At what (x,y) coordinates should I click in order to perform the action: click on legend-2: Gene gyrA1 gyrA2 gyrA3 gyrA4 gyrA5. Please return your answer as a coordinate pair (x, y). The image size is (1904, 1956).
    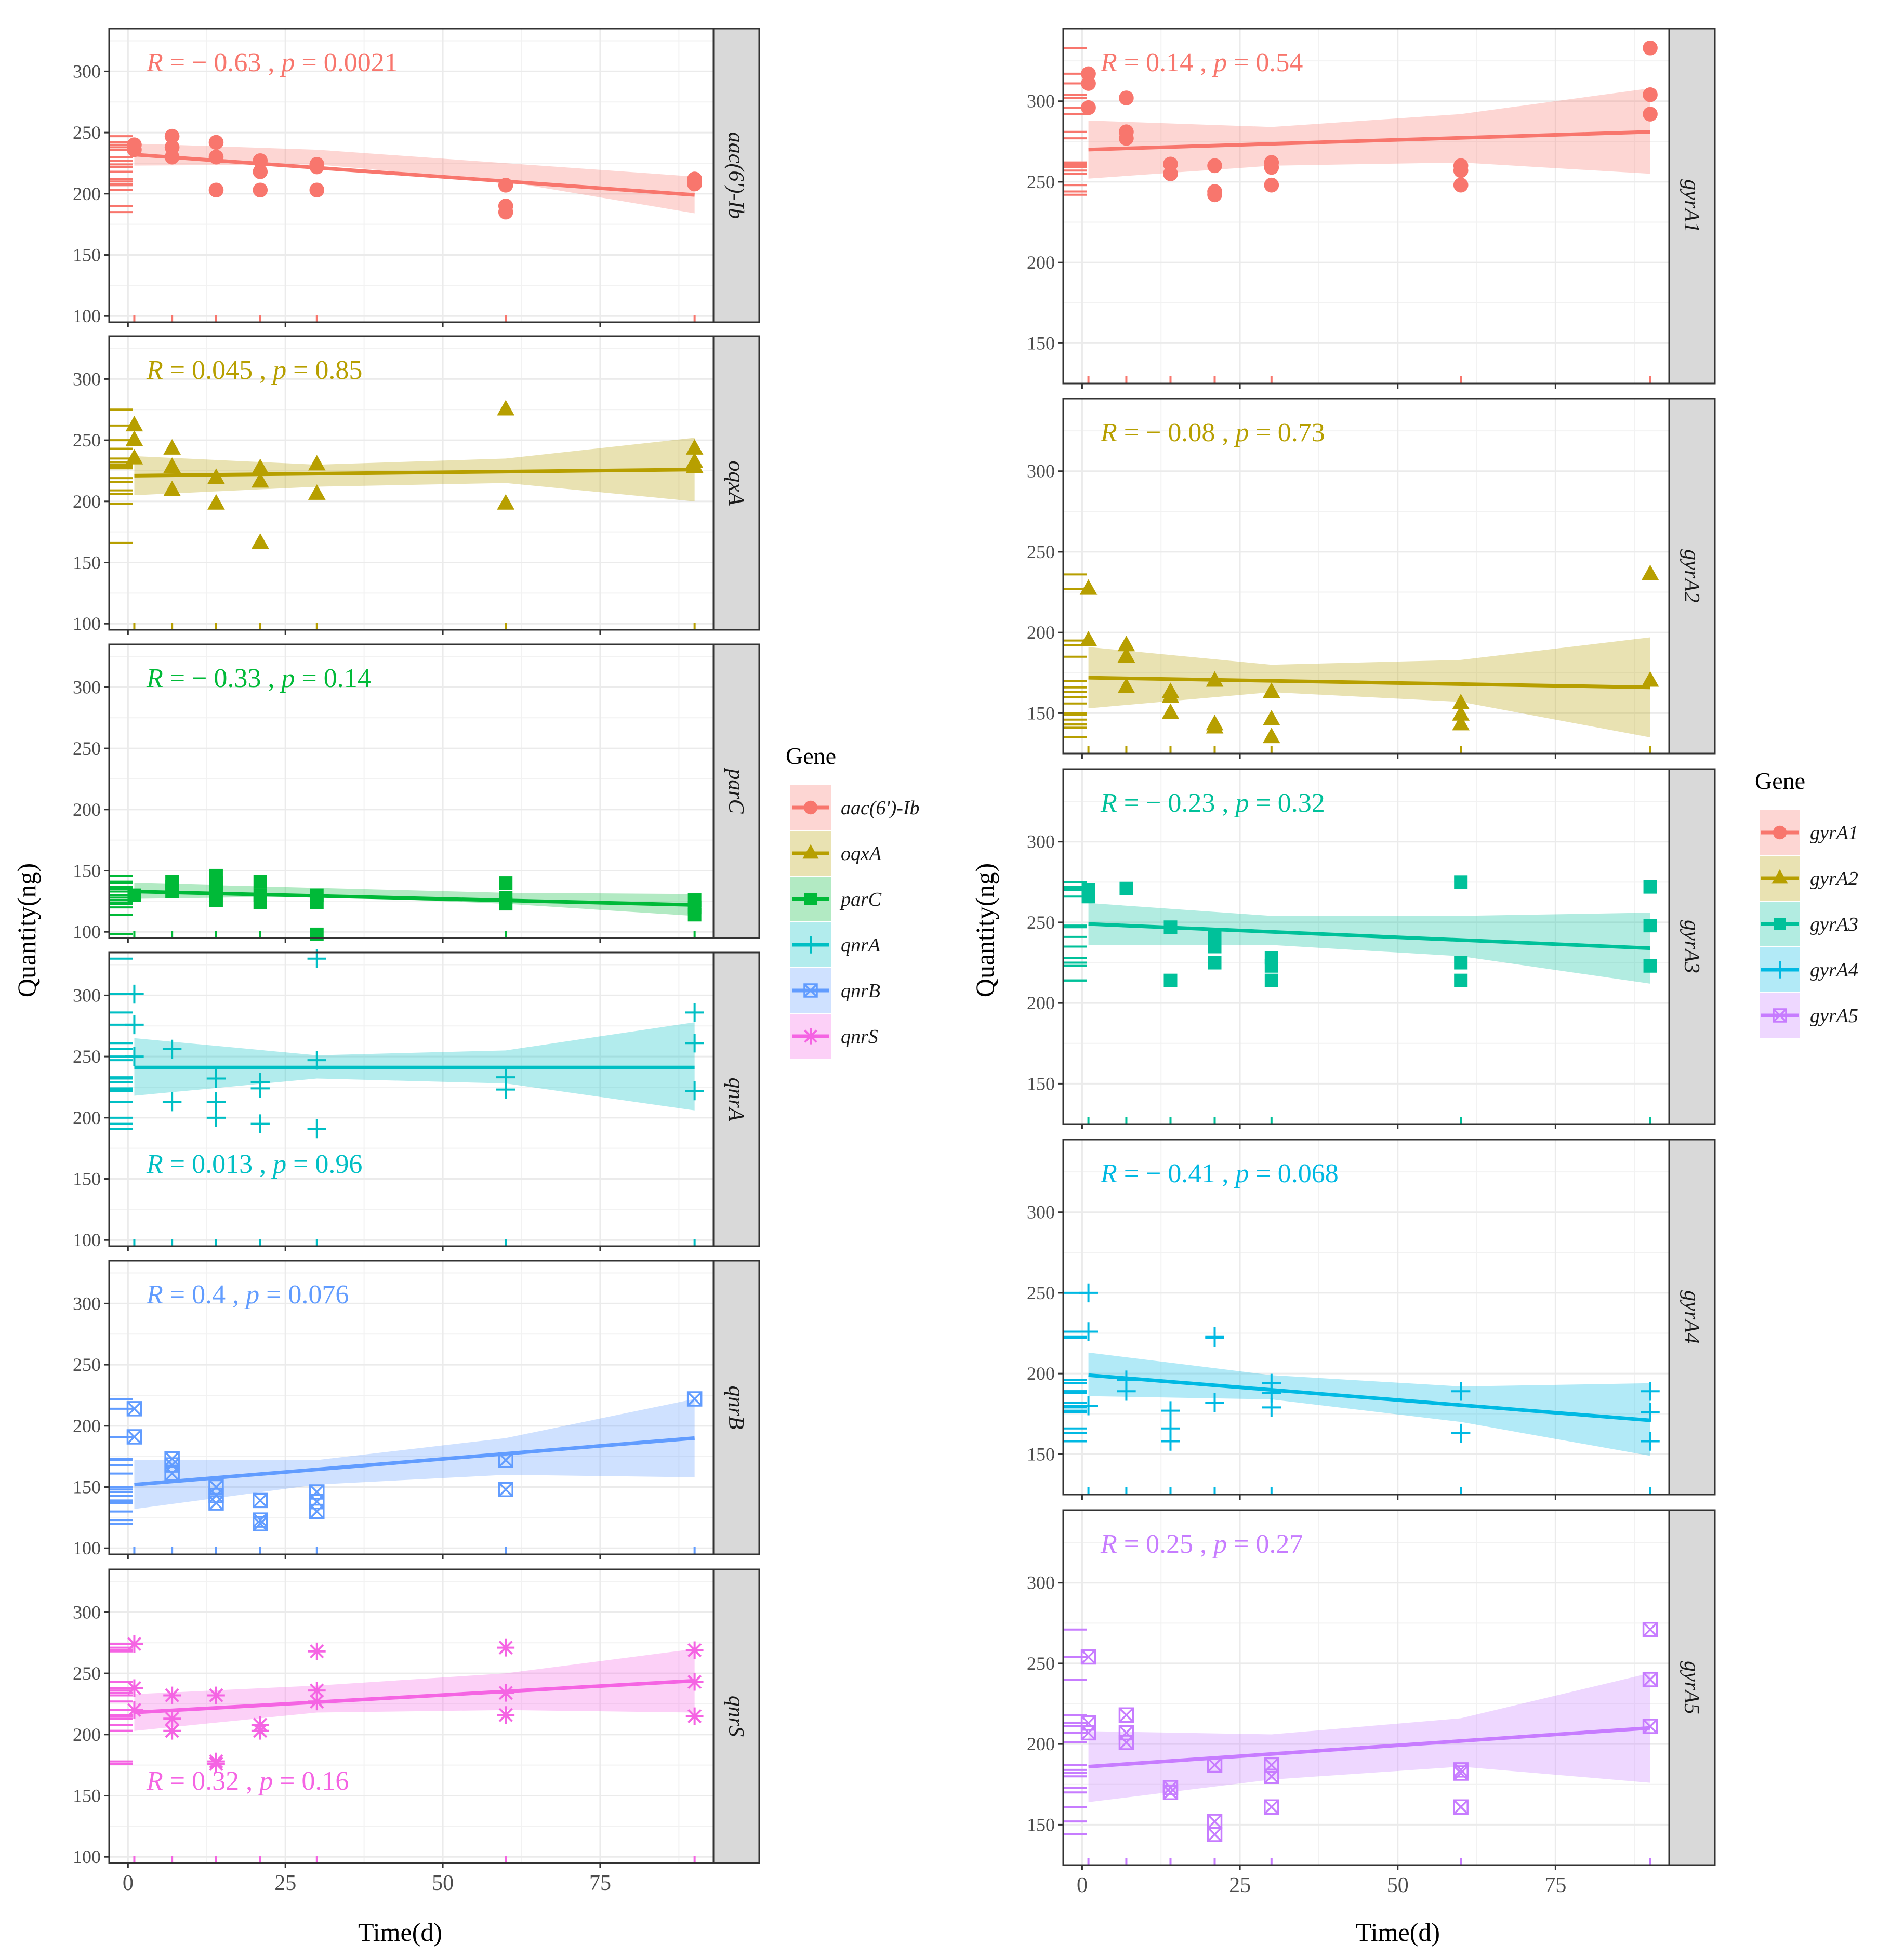
    Looking at the image, I should click on (1807, 903).